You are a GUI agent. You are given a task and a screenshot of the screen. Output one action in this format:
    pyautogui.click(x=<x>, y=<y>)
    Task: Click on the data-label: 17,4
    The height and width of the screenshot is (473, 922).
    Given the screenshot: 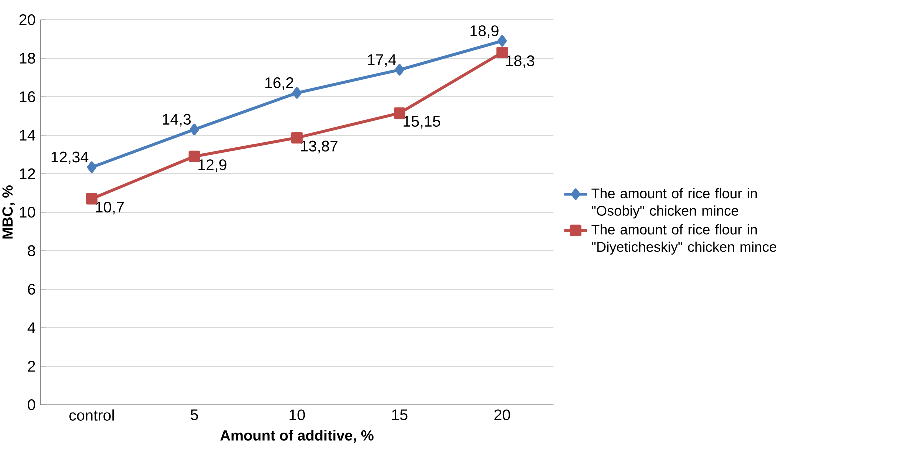 What is the action you would take?
    pyautogui.click(x=382, y=61)
    